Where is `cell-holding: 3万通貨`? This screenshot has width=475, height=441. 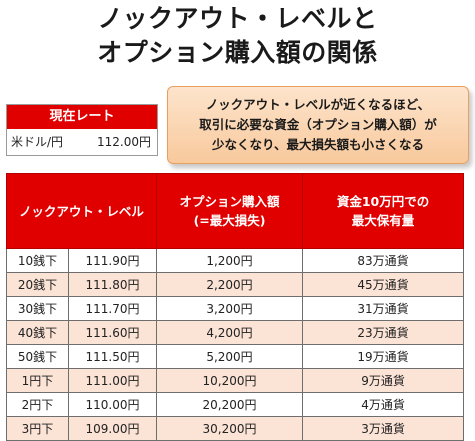 cell-holding: 3万通貨 is located at coordinates (383, 428).